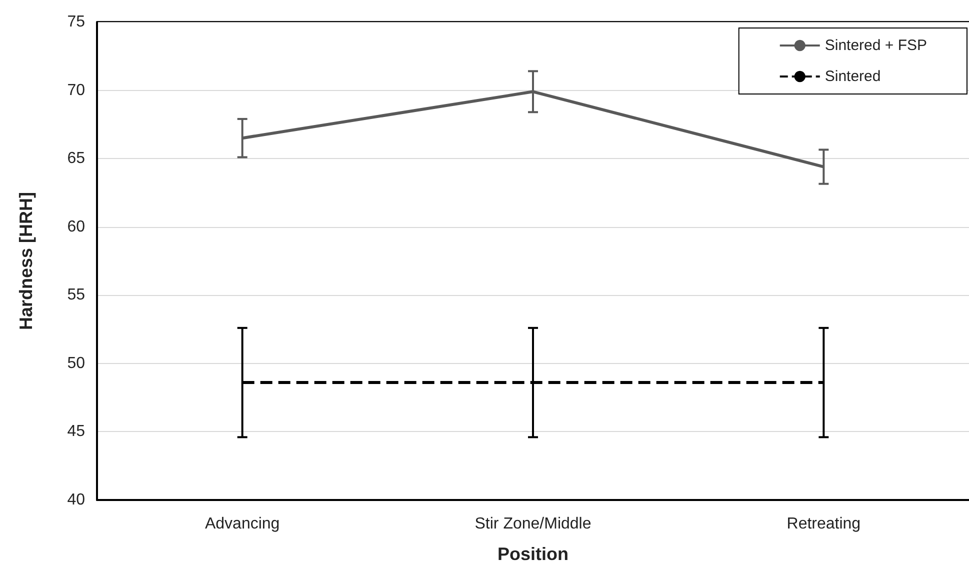 The height and width of the screenshot is (570, 969). I want to click on x-tick-label: Stir Zone/Middle, so click(533, 524).